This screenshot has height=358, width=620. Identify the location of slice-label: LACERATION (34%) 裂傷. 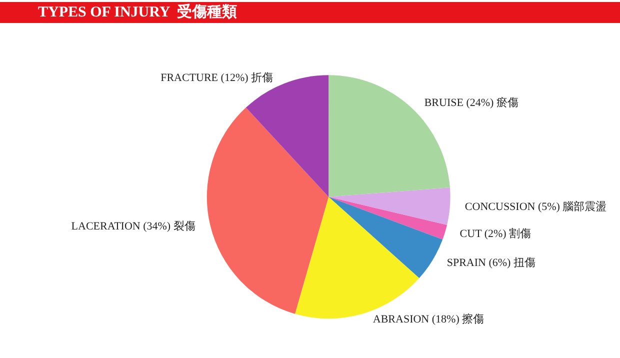
(133, 226).